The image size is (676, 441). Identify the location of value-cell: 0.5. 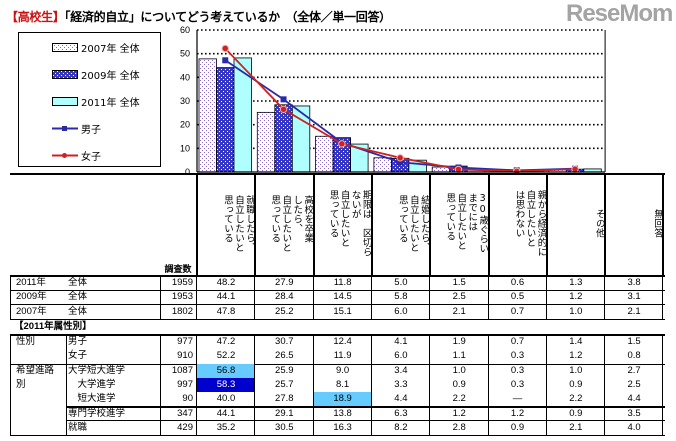
(517, 297).